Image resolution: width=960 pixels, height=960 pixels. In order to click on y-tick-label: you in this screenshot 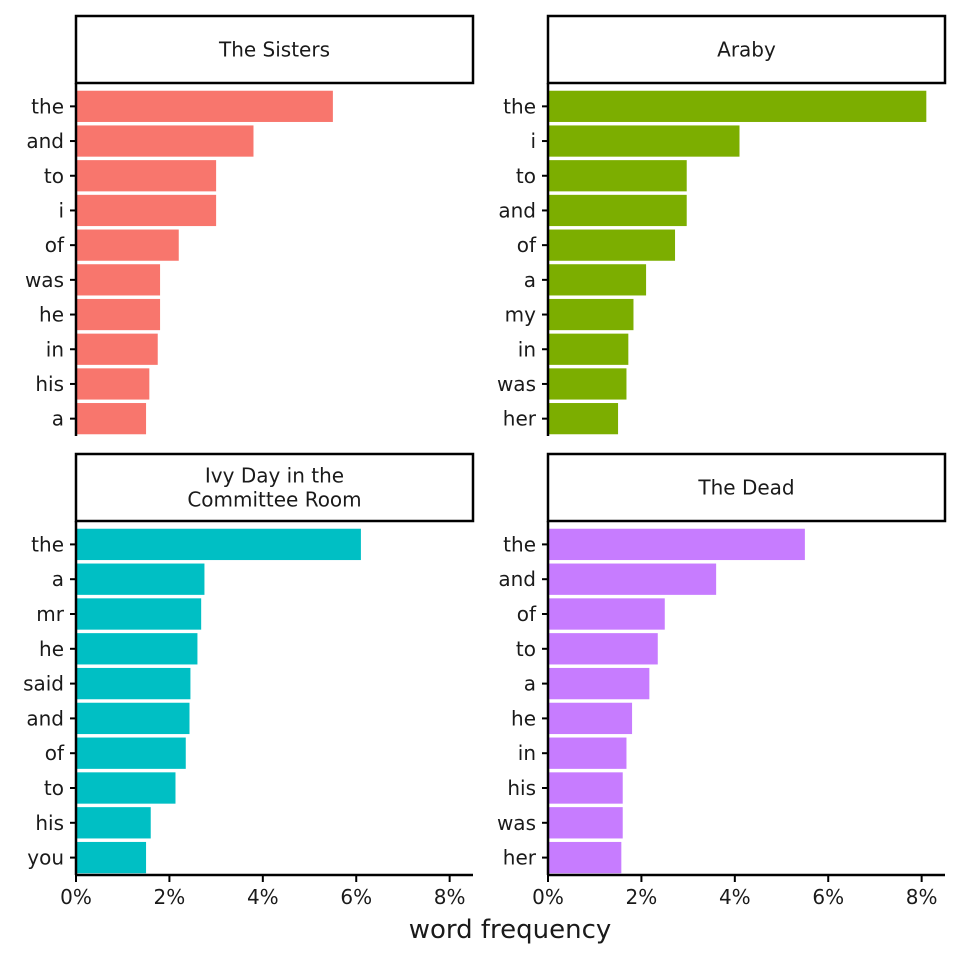, I will do `click(45, 858)`.